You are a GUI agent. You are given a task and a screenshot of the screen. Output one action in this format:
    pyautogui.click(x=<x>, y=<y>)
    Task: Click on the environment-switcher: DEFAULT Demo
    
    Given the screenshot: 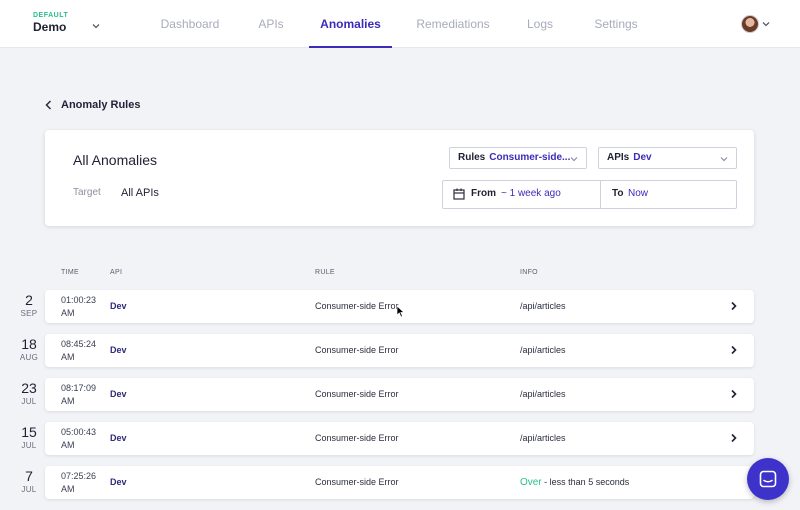 What is the action you would take?
    pyautogui.click(x=50, y=23)
    